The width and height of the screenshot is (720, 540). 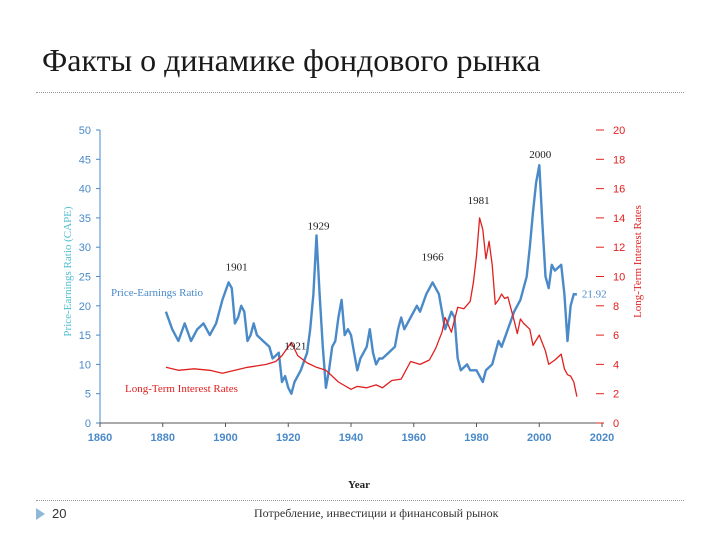 I want to click on y-tick-left-label: 20, so click(x=85, y=307).